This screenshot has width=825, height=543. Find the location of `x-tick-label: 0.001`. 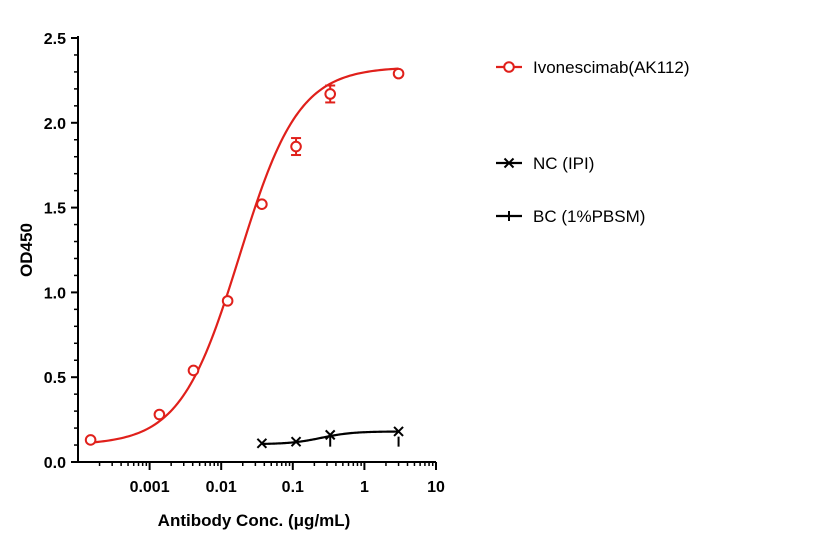

x-tick-label: 0.001 is located at coordinates (150, 487).